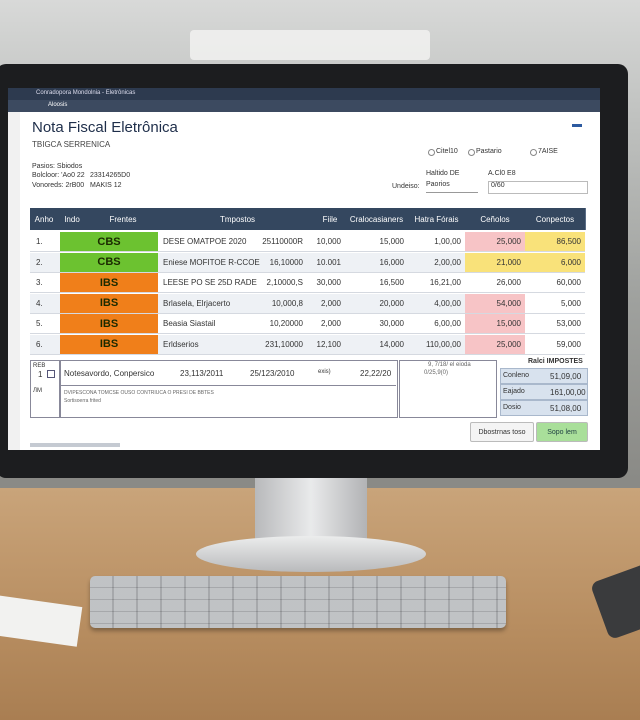  Describe the element at coordinates (452, 187) in the screenshot. I see `input: Paorios` at that location.